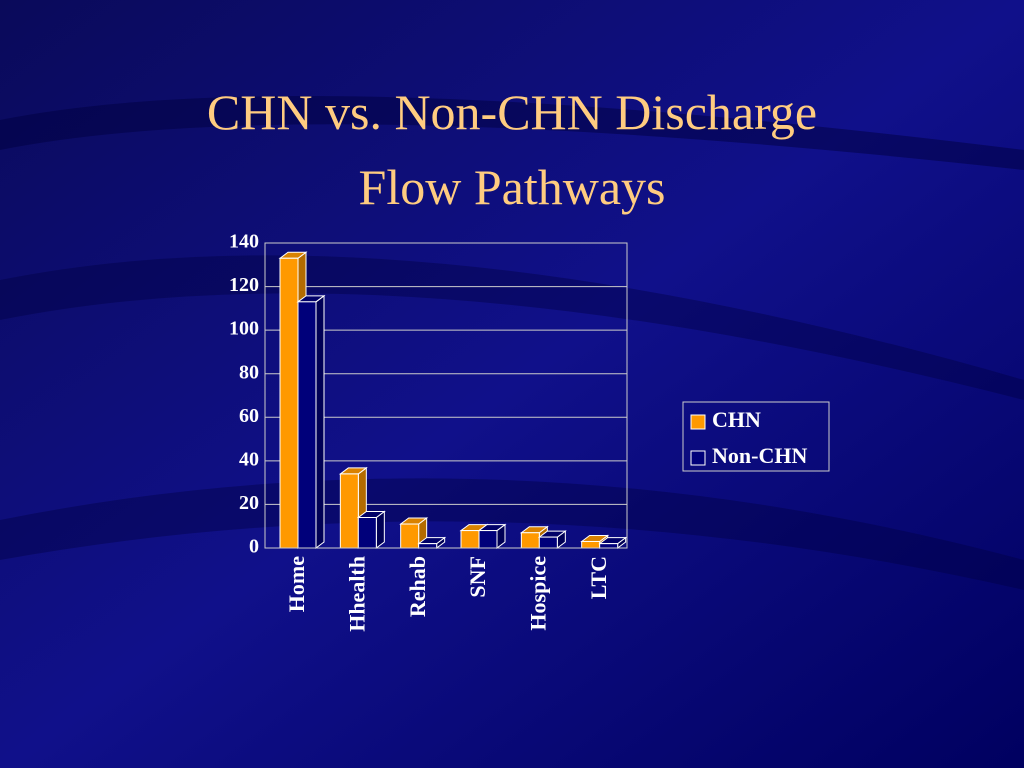 The height and width of the screenshot is (768, 1024). I want to click on legend-label: CHN, so click(736, 419).